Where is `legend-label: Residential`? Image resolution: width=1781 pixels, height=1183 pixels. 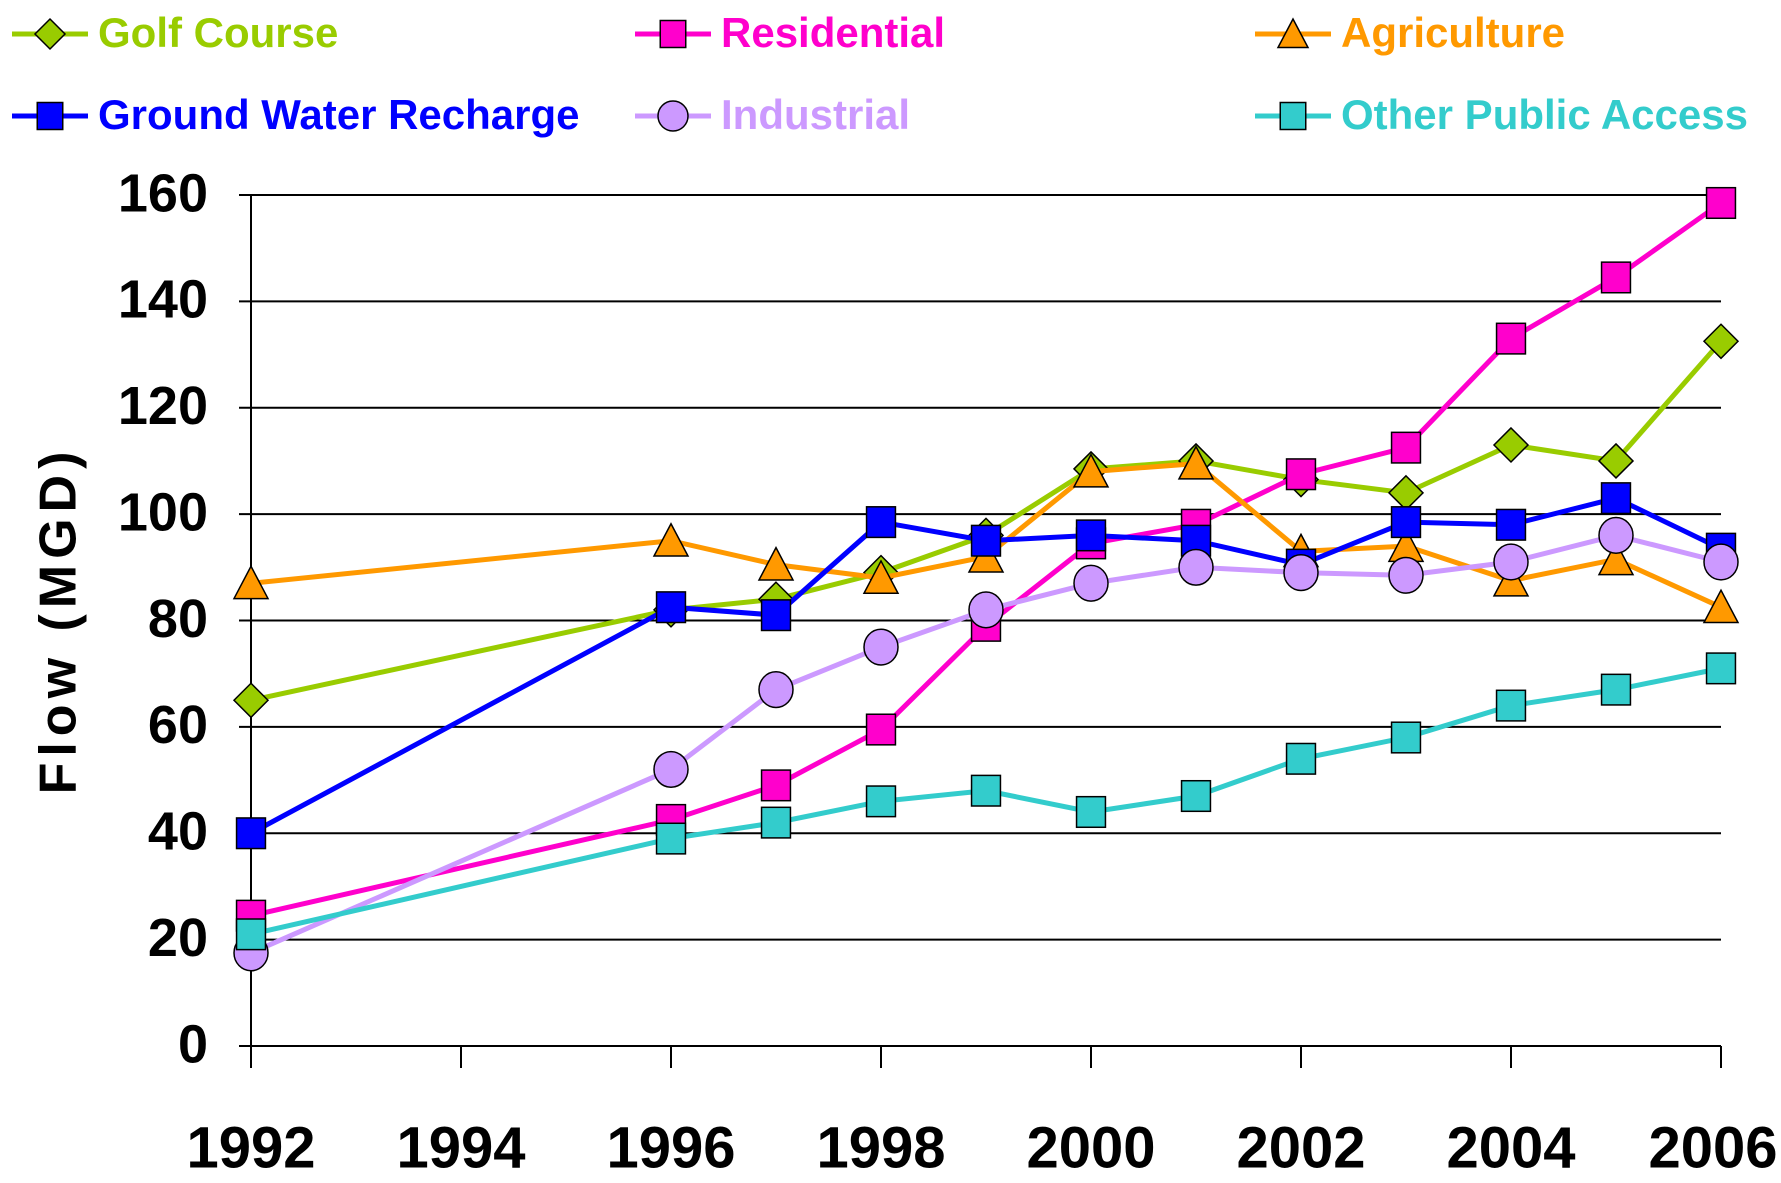 legend-label: Residential is located at coordinates (833, 32).